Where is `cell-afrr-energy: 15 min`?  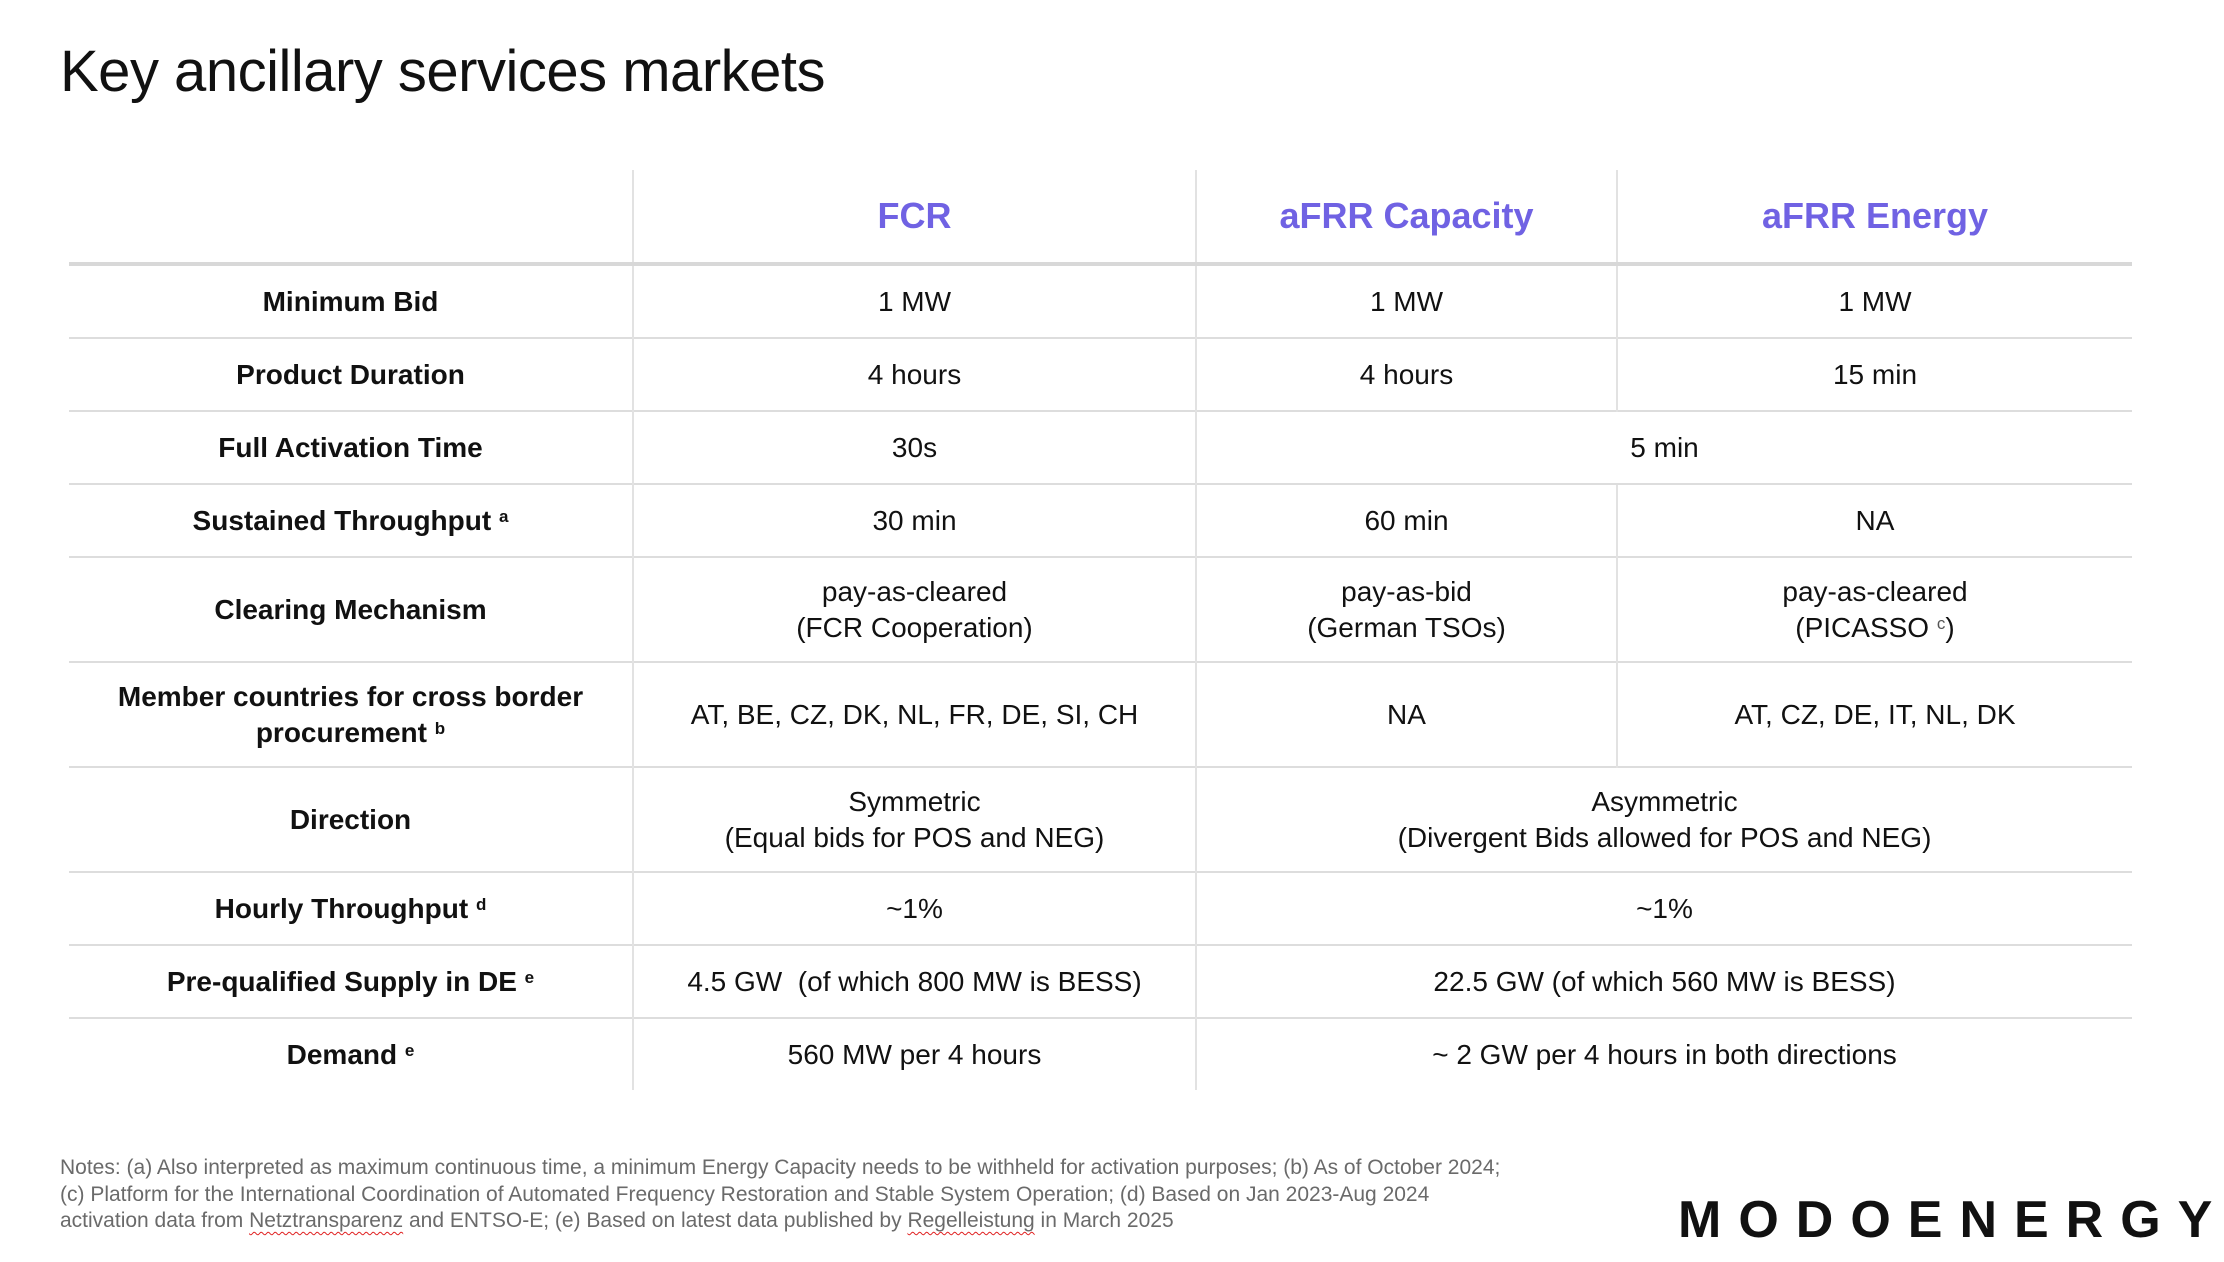 cell-afrr-energy: 15 min is located at coordinates (1874, 374).